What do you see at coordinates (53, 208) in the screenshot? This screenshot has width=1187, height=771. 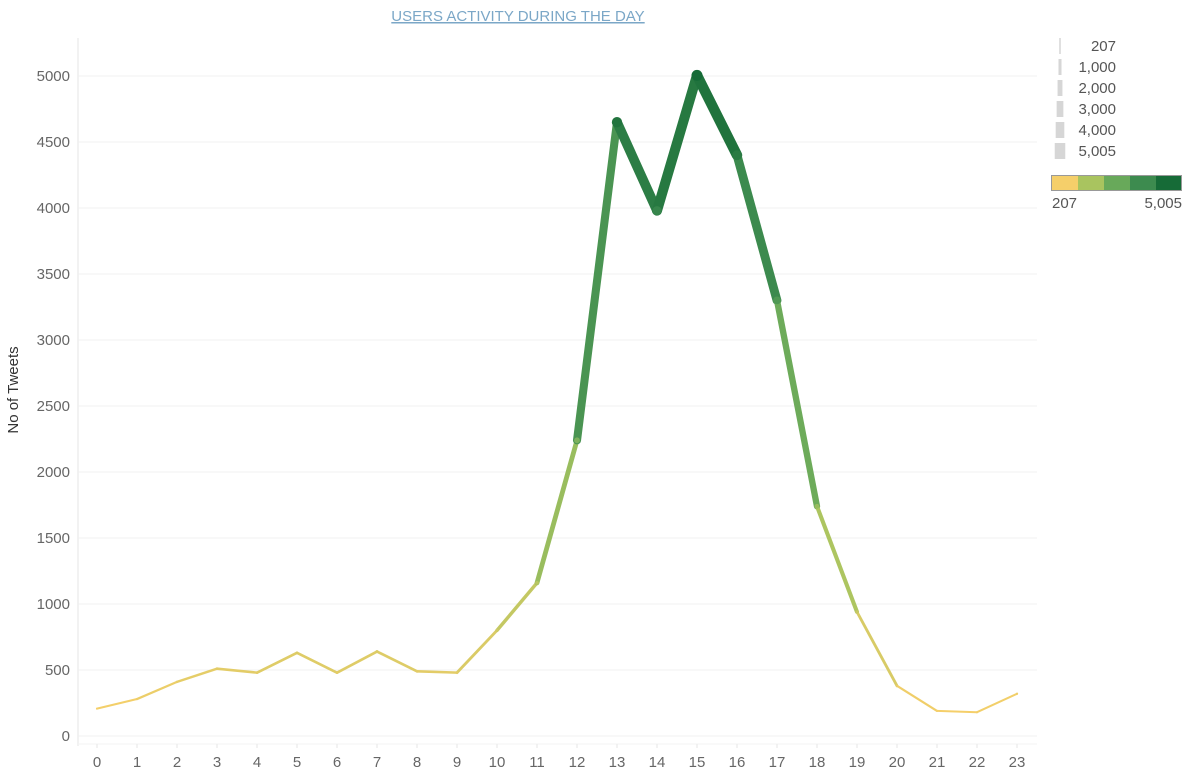 I see `y-tick-label: 4000` at bounding box center [53, 208].